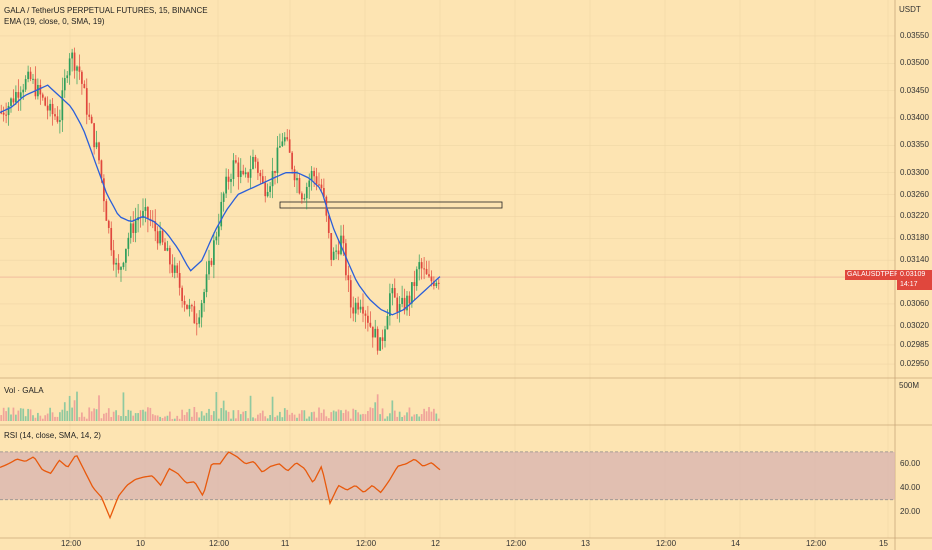  What do you see at coordinates (914, 344) in the screenshot?
I see `price-tick-label: 0.02985` at bounding box center [914, 344].